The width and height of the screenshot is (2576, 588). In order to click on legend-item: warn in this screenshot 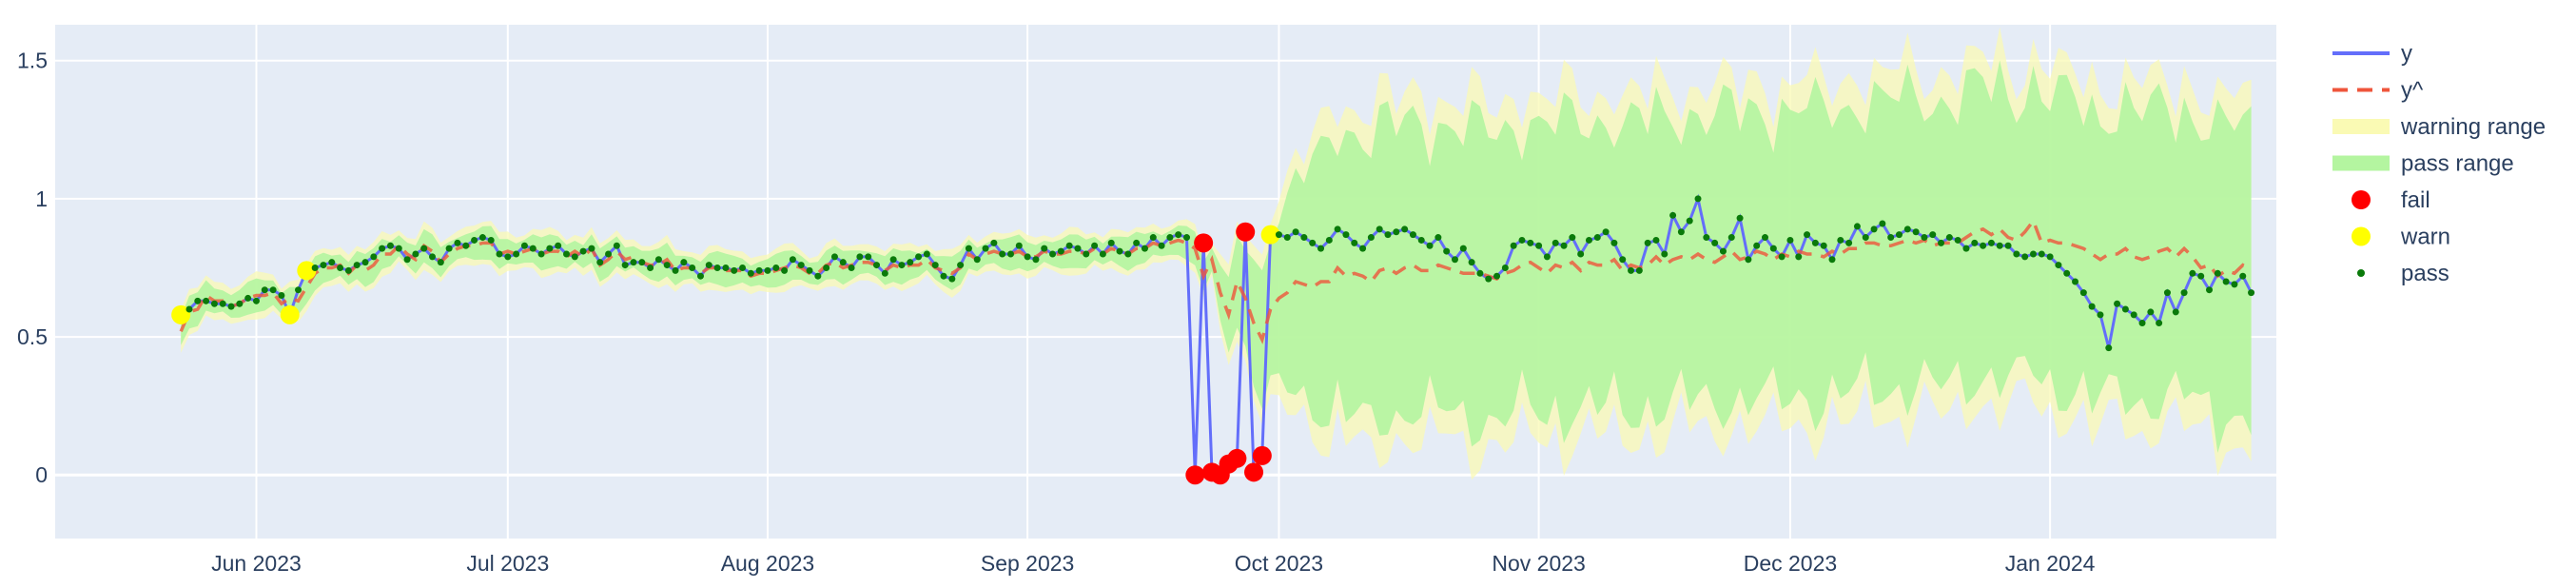, I will do `click(2401, 237)`.